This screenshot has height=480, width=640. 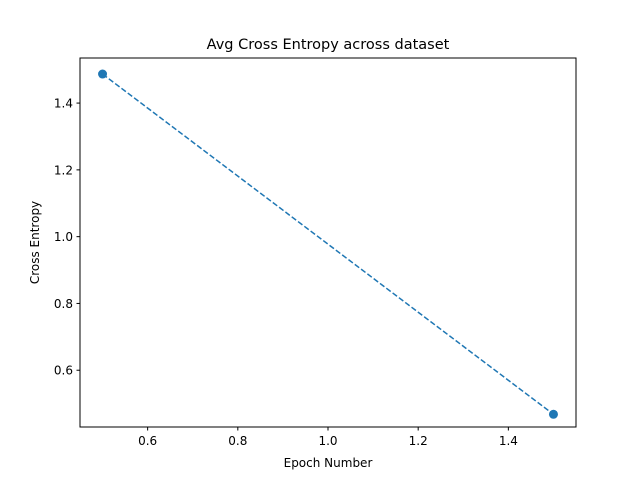 I want to click on y-axis-title: Cross Entropy, so click(x=35, y=242).